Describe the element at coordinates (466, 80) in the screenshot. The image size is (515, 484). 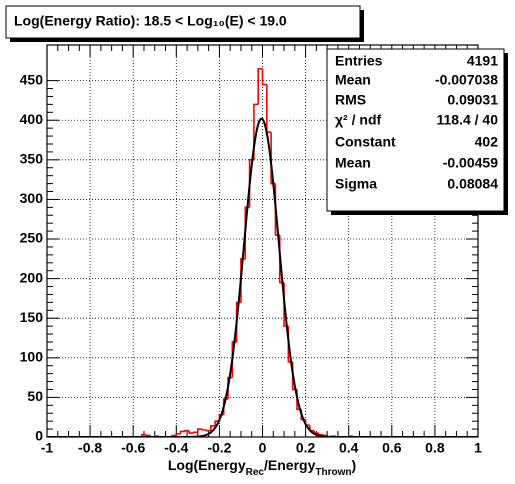
I see `stats-value: -0.007038` at that location.